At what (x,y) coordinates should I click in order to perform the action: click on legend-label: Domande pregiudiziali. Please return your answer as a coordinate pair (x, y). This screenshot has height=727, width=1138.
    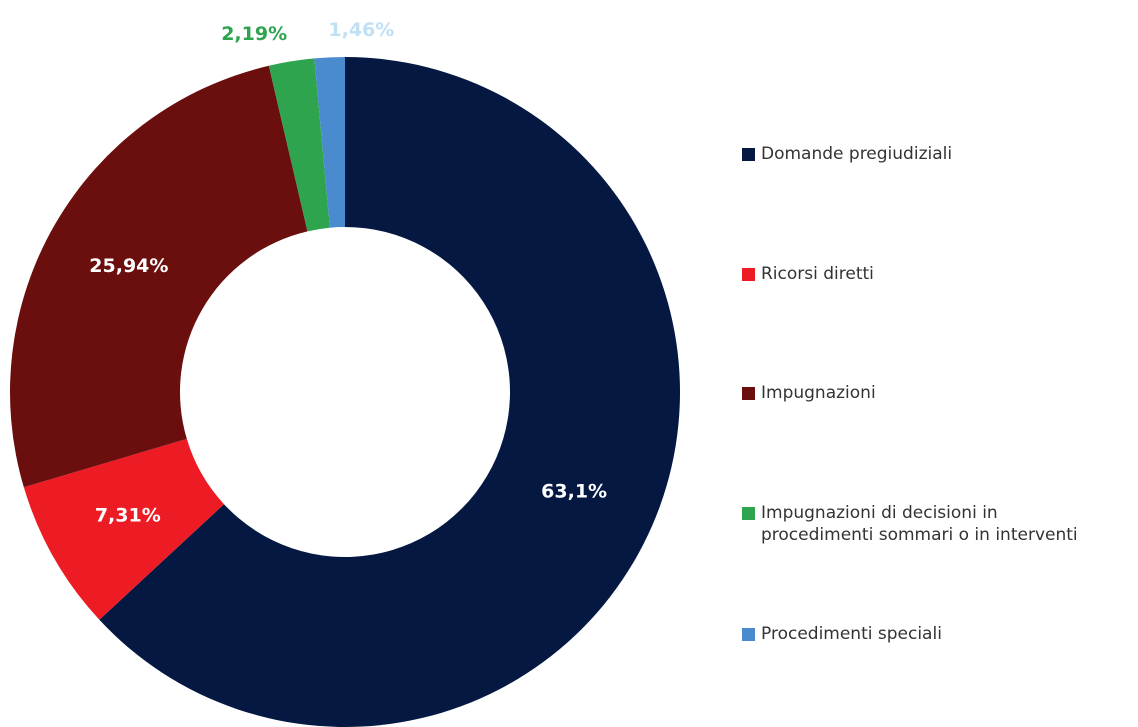
    Looking at the image, I should click on (857, 154).